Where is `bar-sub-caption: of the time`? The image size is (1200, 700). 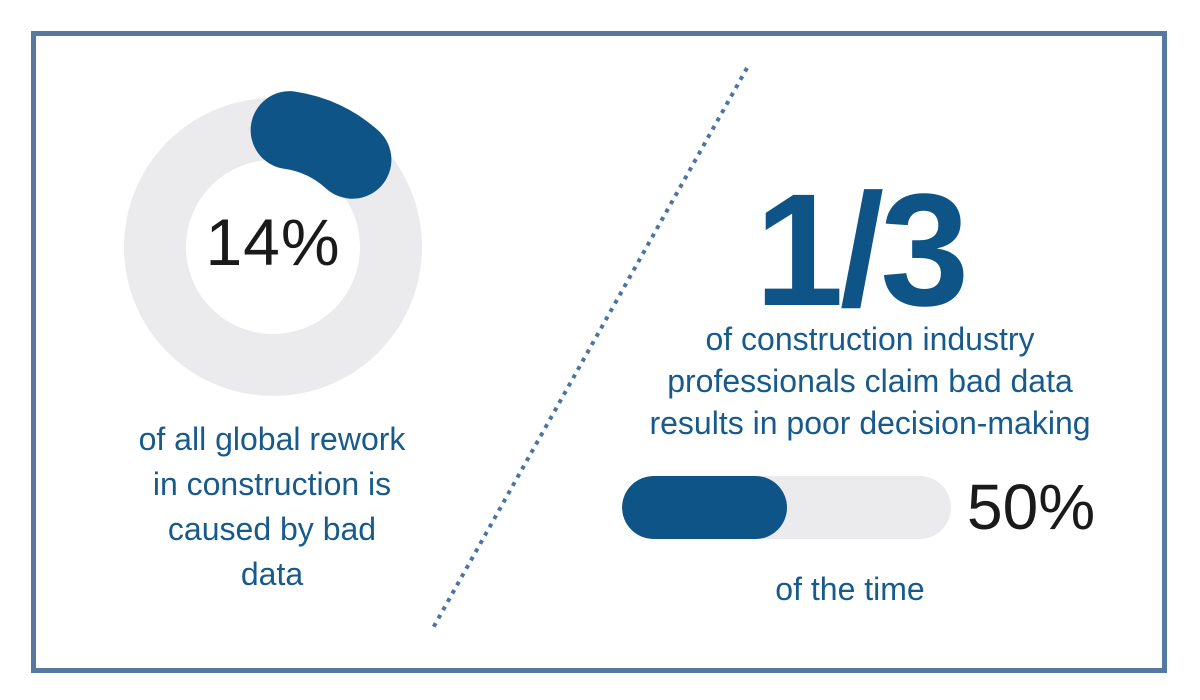 bar-sub-caption: of the time is located at coordinates (850, 589).